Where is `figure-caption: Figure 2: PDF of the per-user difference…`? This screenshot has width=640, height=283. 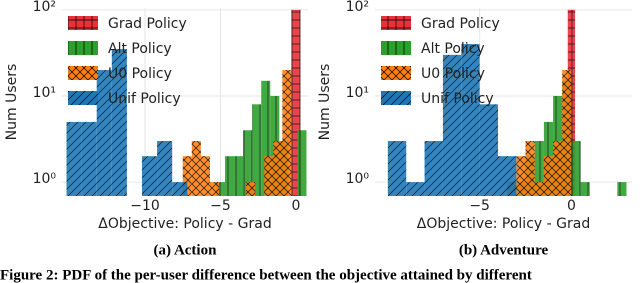
figure-caption: Figure 2: PDF of the per-user difference… is located at coordinates (266, 275).